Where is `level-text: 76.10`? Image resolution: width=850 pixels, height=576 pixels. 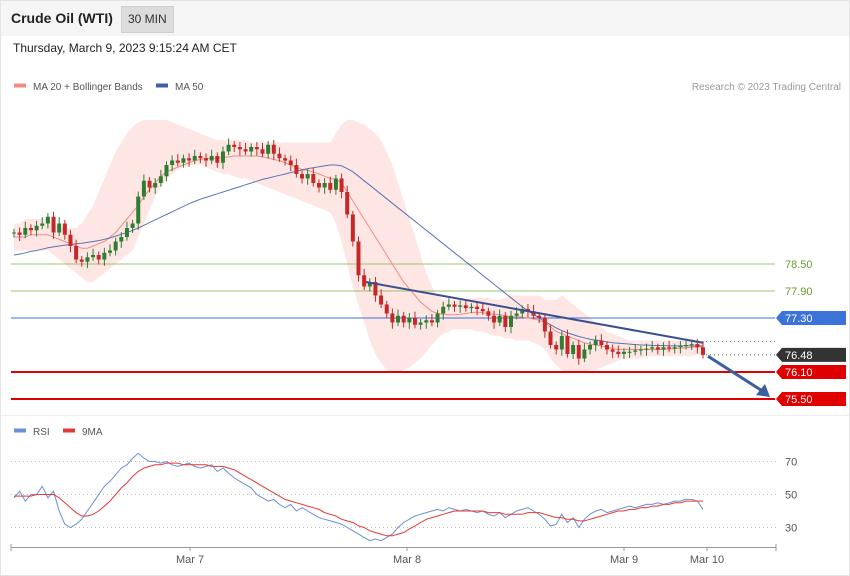 level-text: 76.10 is located at coordinates (799, 373).